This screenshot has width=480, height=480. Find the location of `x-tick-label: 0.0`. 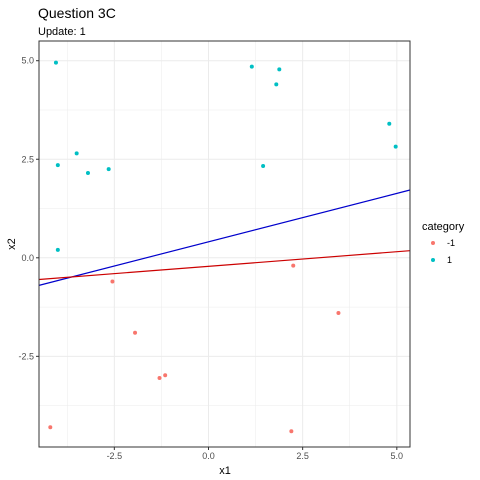

x-tick-label: 0.0 is located at coordinates (208, 456).